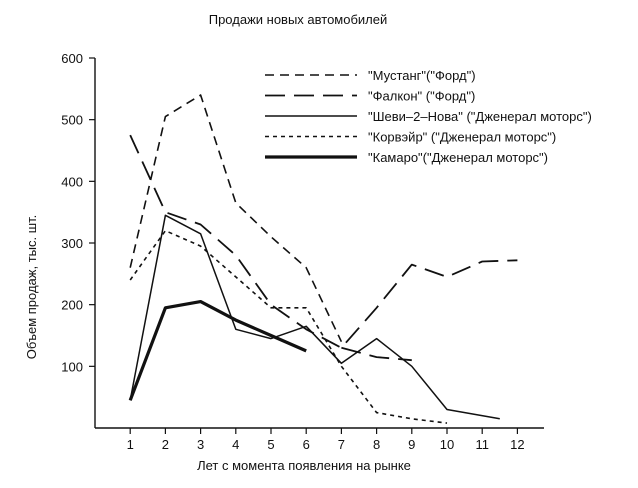  Describe the element at coordinates (72, 181) in the screenshot. I see `y-tick-label: 400` at that location.